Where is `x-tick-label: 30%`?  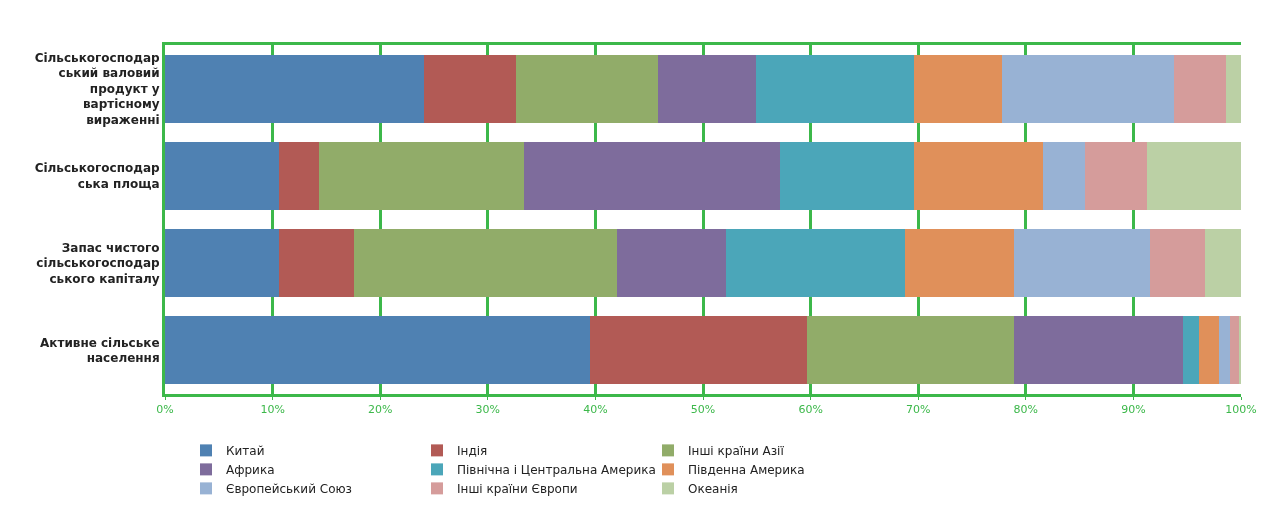 x-tick-label: 30% is located at coordinates (488, 410).